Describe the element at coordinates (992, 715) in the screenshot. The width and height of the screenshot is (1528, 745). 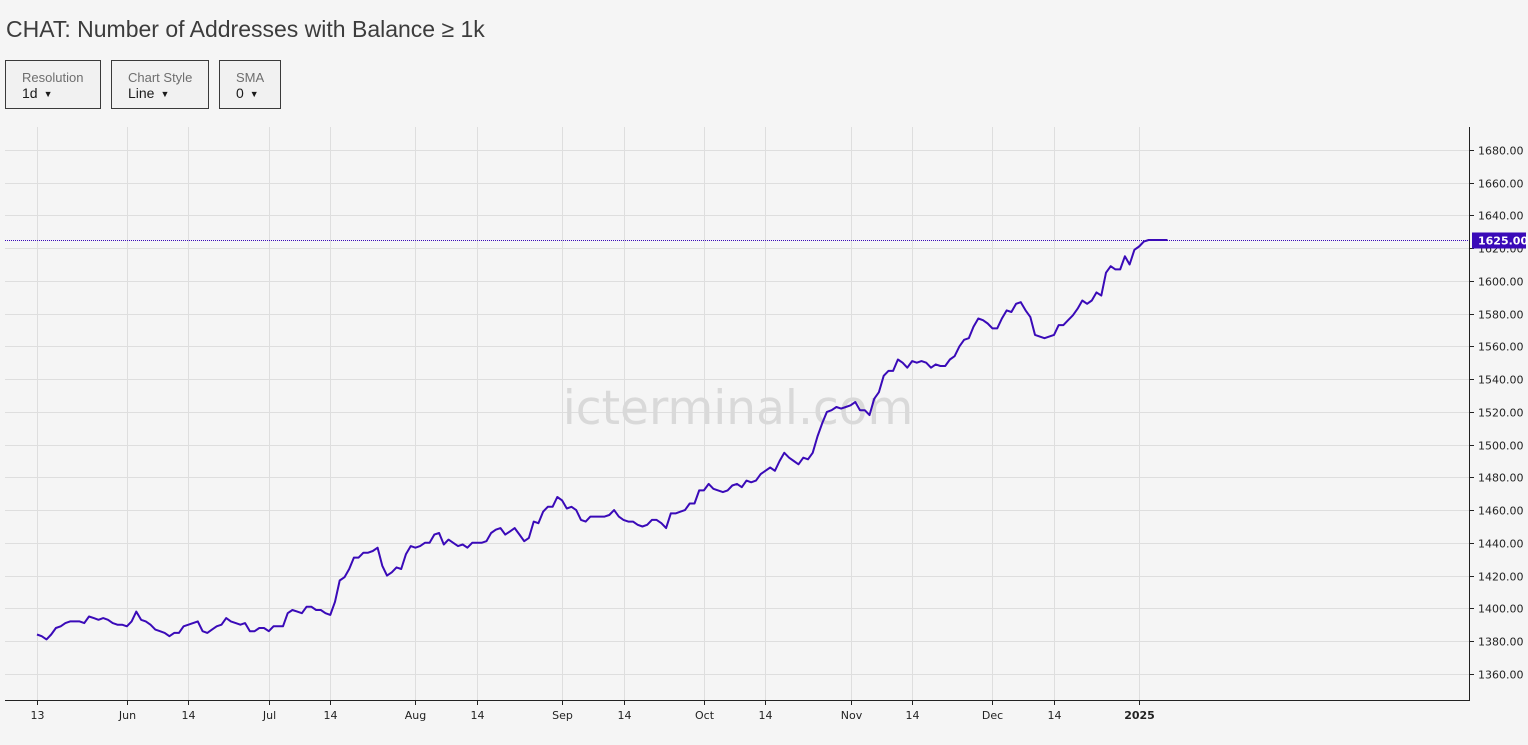
I see `x-tick-label-13: Dec` at that location.